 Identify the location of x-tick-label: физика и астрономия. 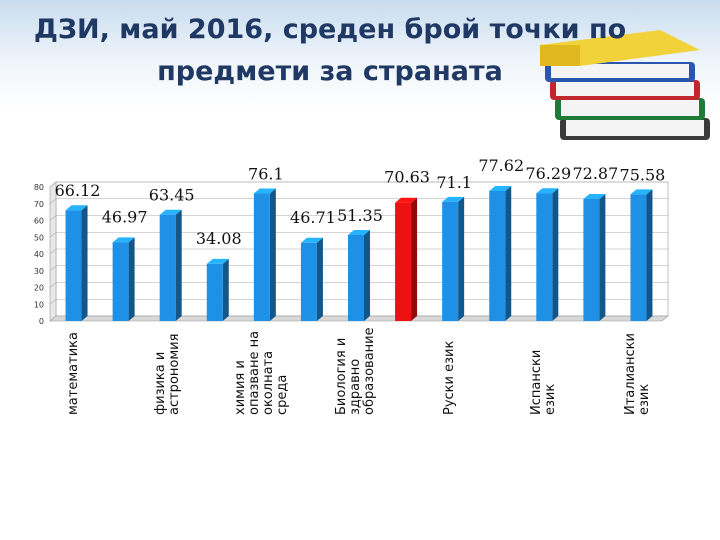
(167, 374).